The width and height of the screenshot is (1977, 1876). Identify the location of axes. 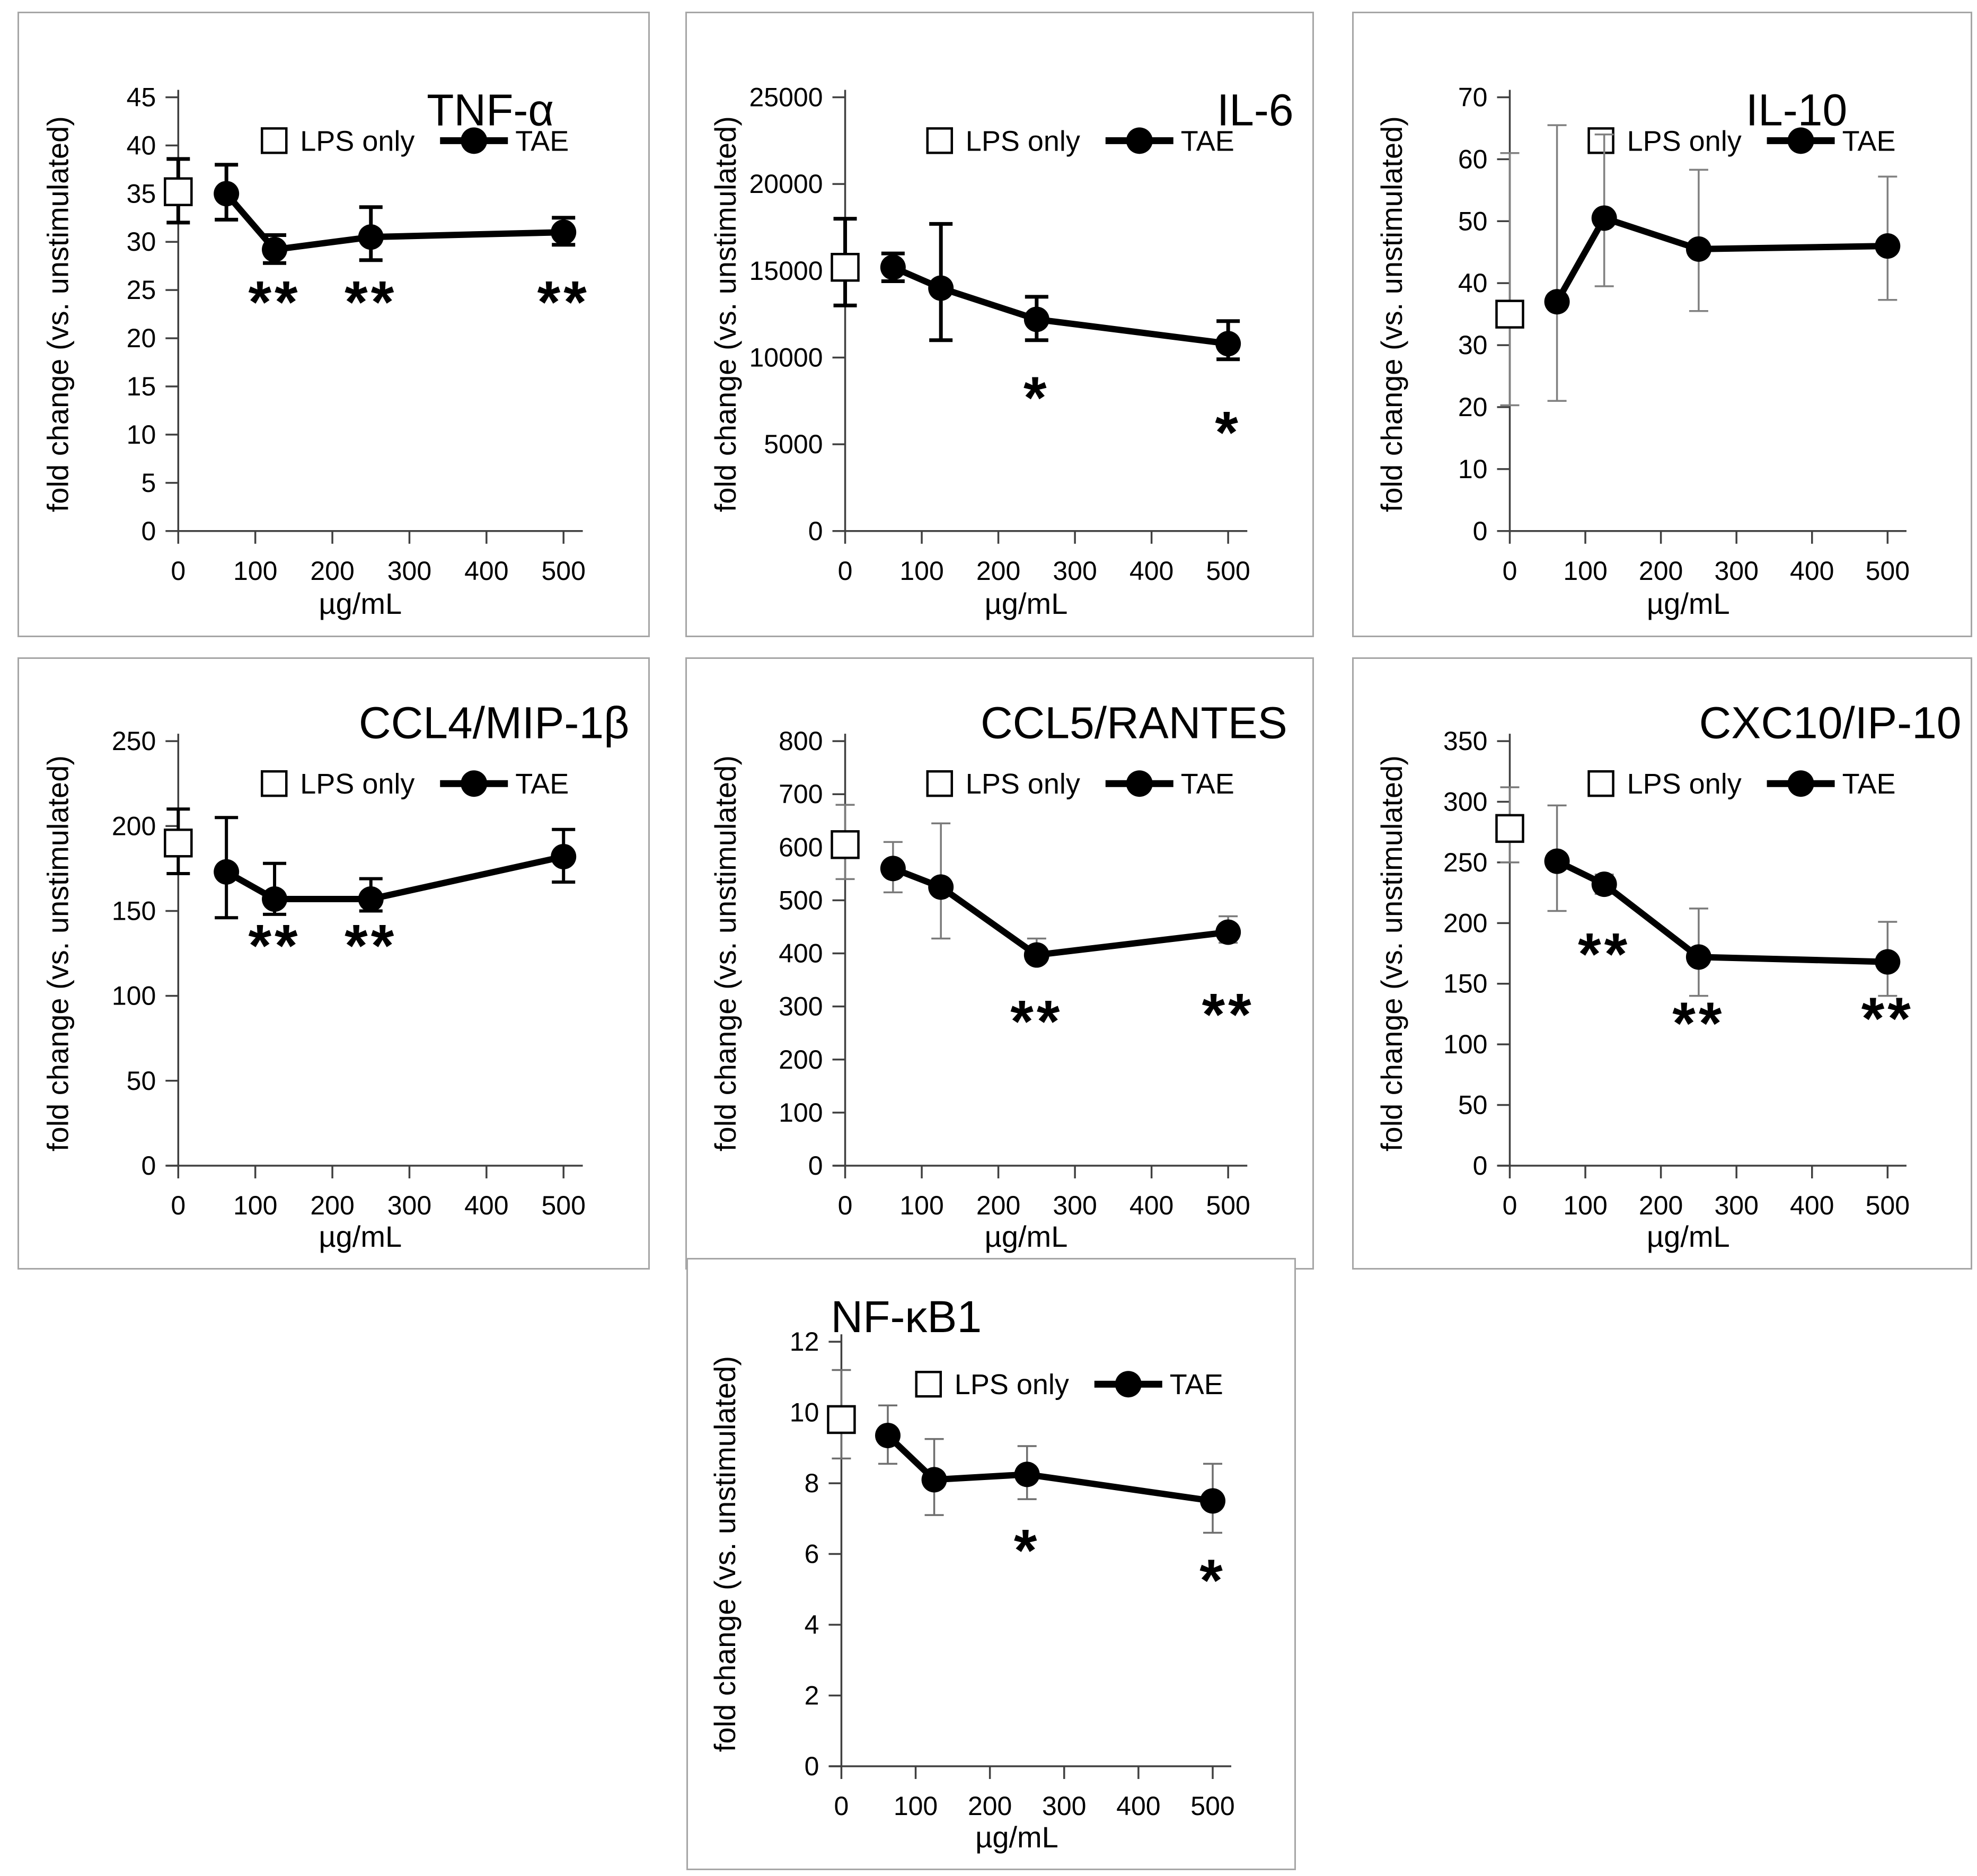
(1040, 311).